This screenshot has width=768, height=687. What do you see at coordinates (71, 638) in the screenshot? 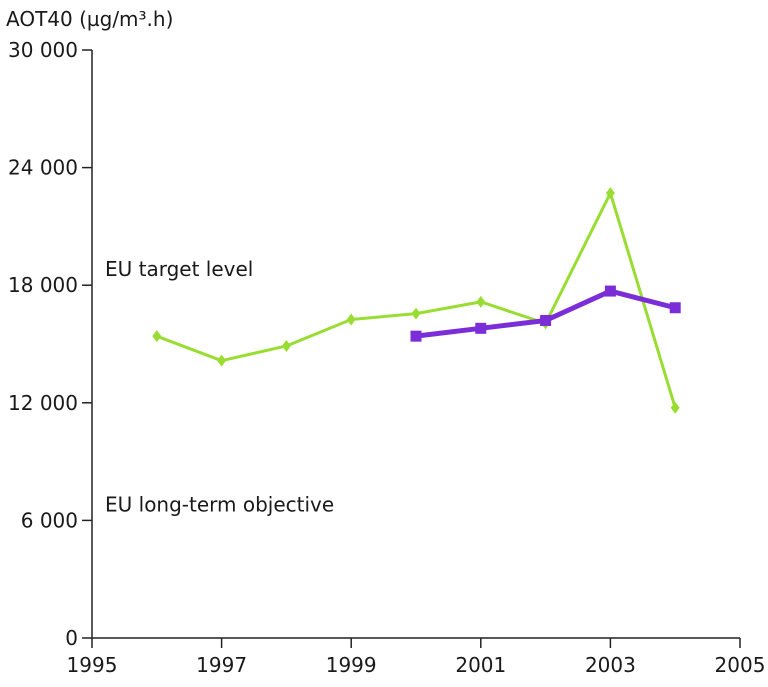
I see `y-tick-label: 0` at bounding box center [71, 638].